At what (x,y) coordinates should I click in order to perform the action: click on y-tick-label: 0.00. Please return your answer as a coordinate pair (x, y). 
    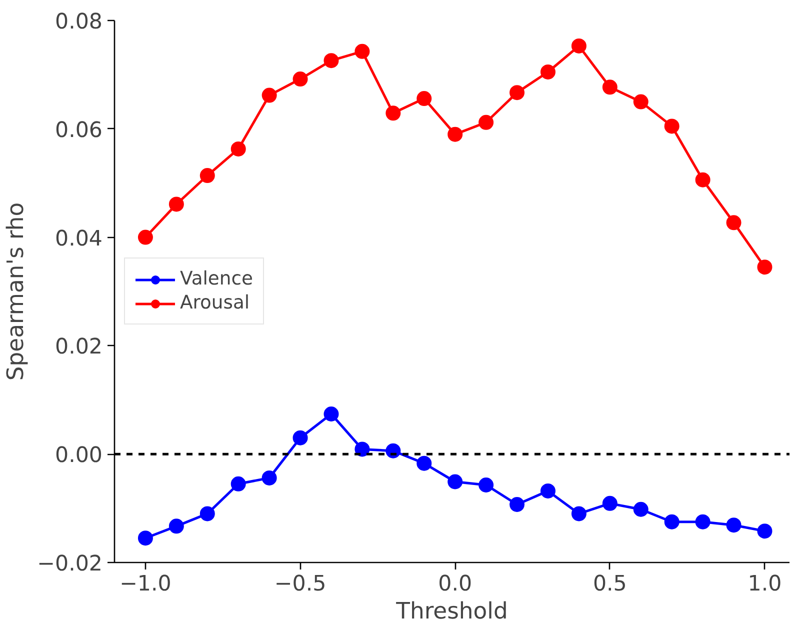
    Looking at the image, I should click on (79, 455).